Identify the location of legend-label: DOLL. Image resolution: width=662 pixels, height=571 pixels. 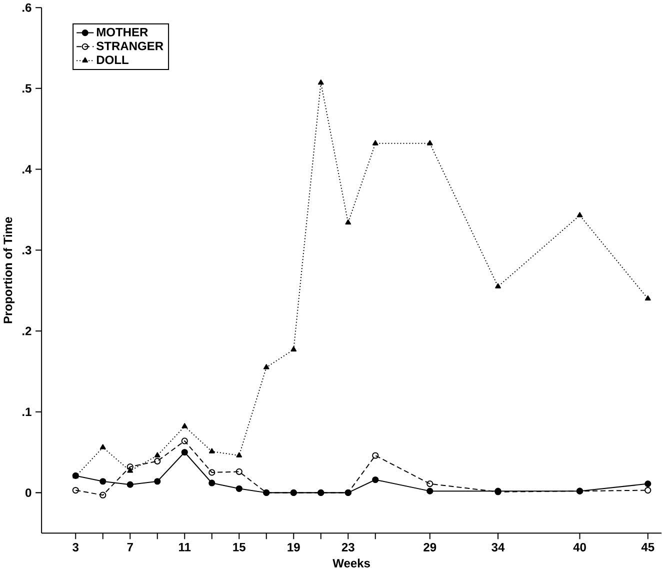
(112, 60).